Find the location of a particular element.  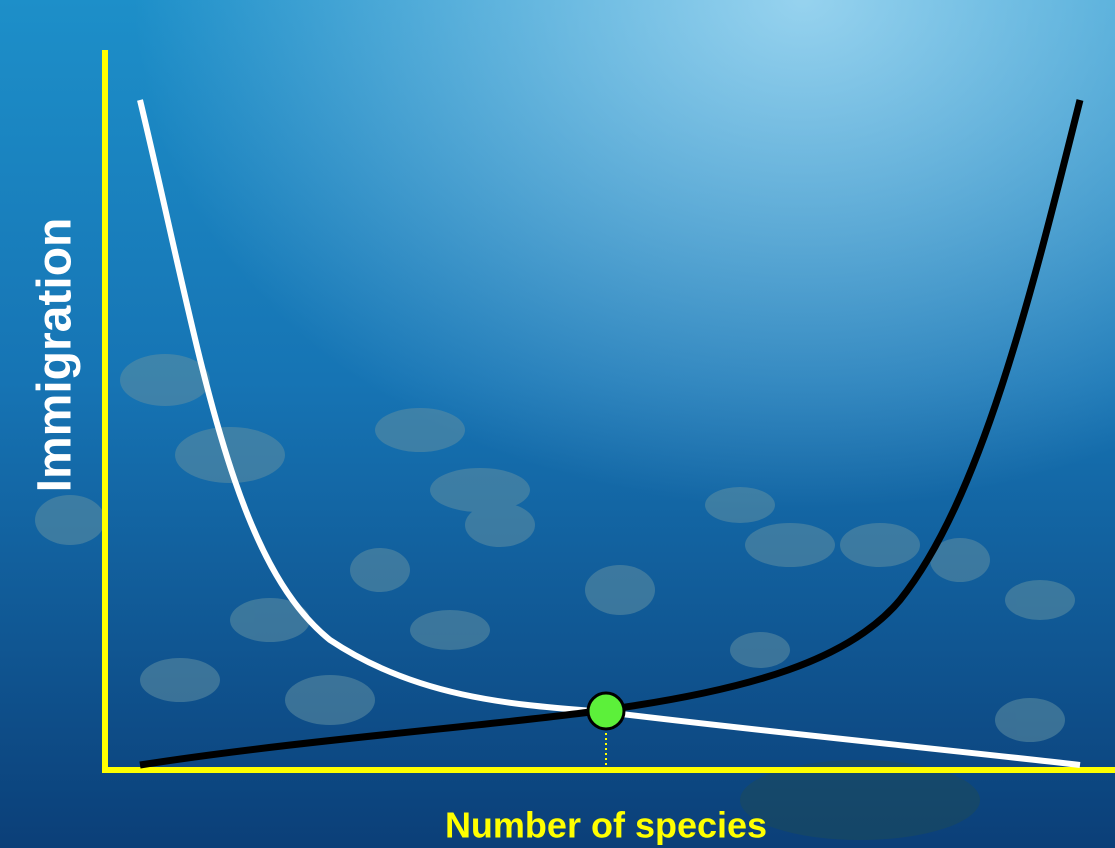

x-axis-label: Number of species is located at coordinates (606, 825).